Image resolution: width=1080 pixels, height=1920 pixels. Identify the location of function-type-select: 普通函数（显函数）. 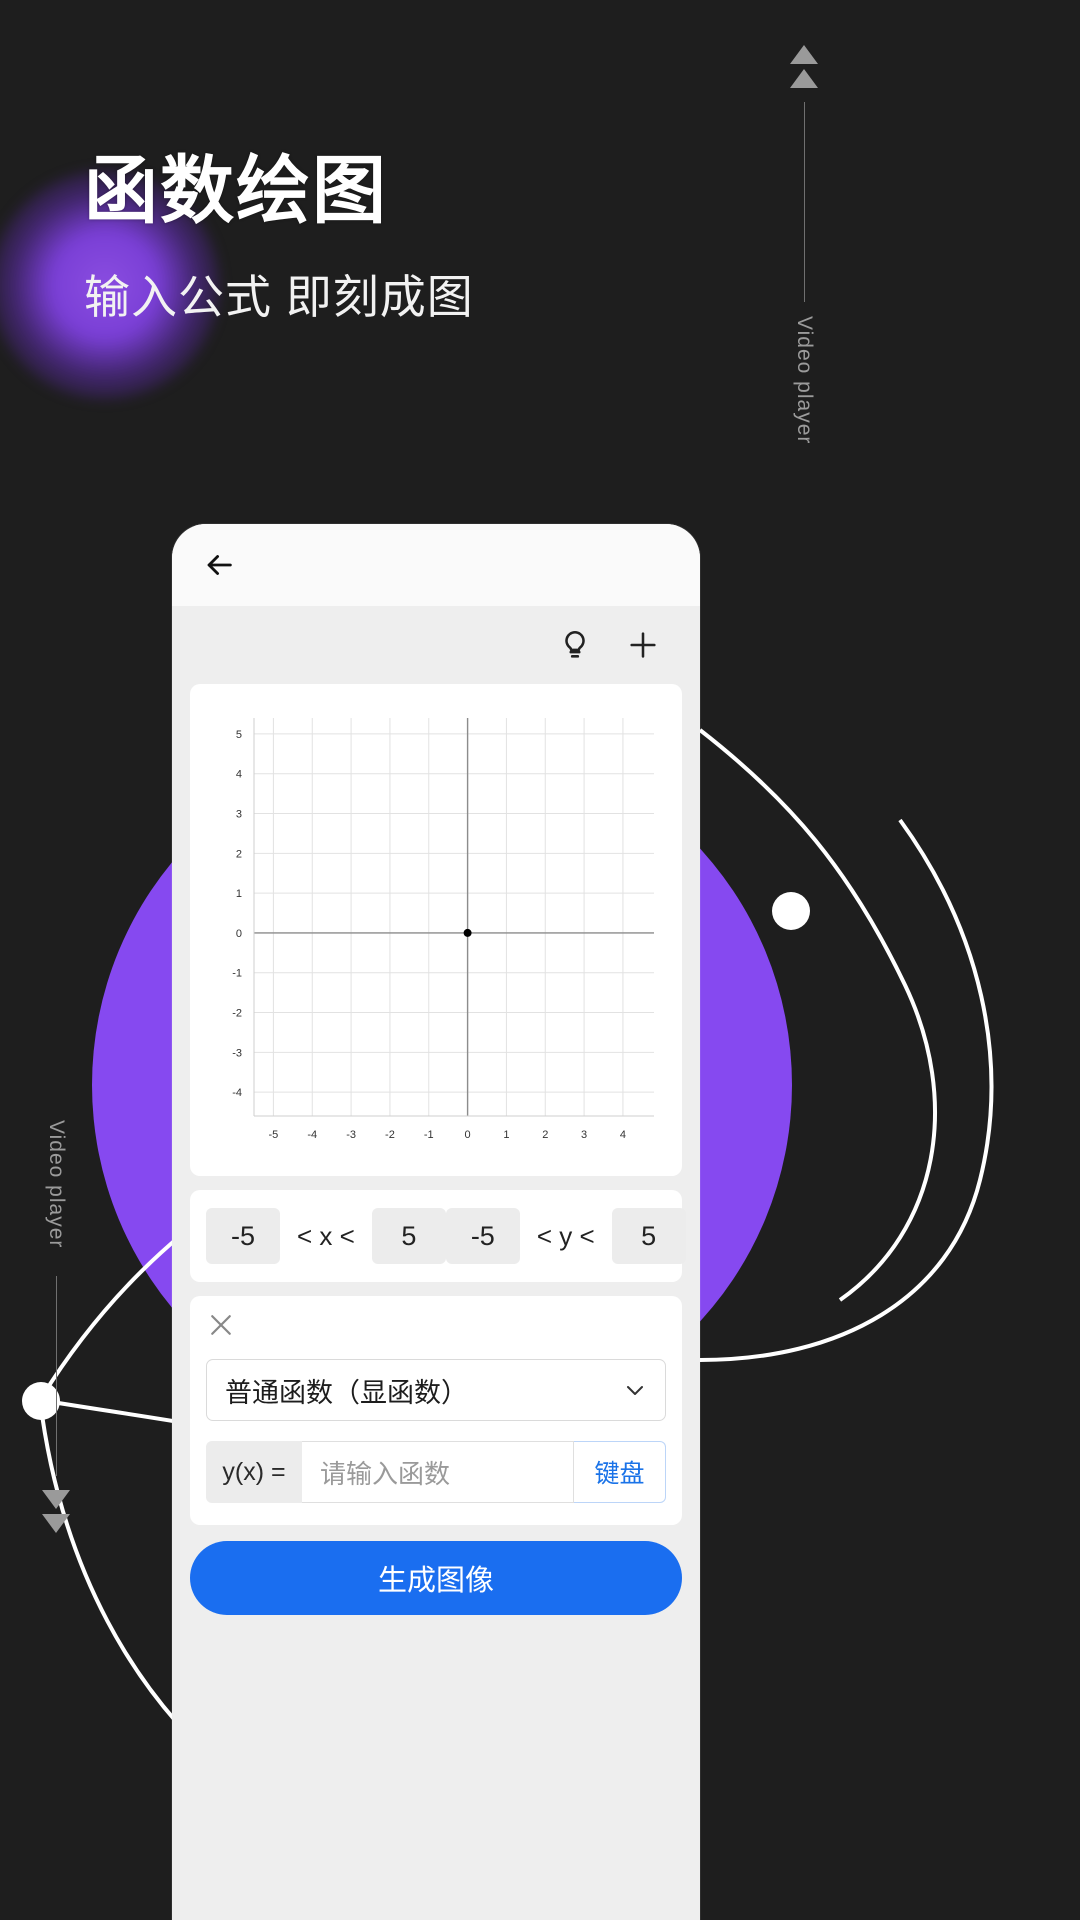
(436, 1390).